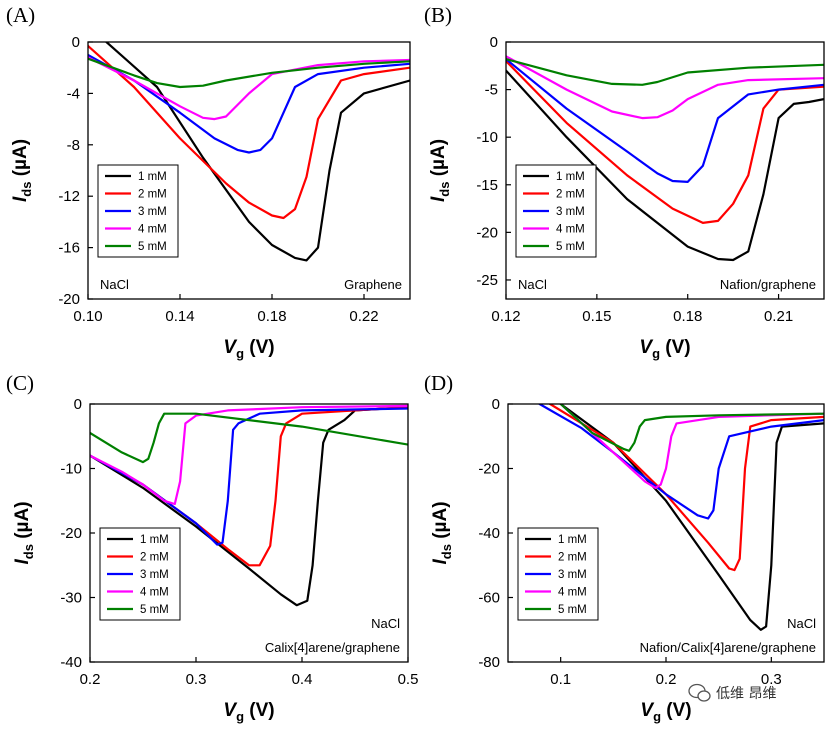 This screenshot has width=830, height=730. Describe the element at coordinates (440, 562) in the screenshot. I see `y-axis-title-main: I` at that location.